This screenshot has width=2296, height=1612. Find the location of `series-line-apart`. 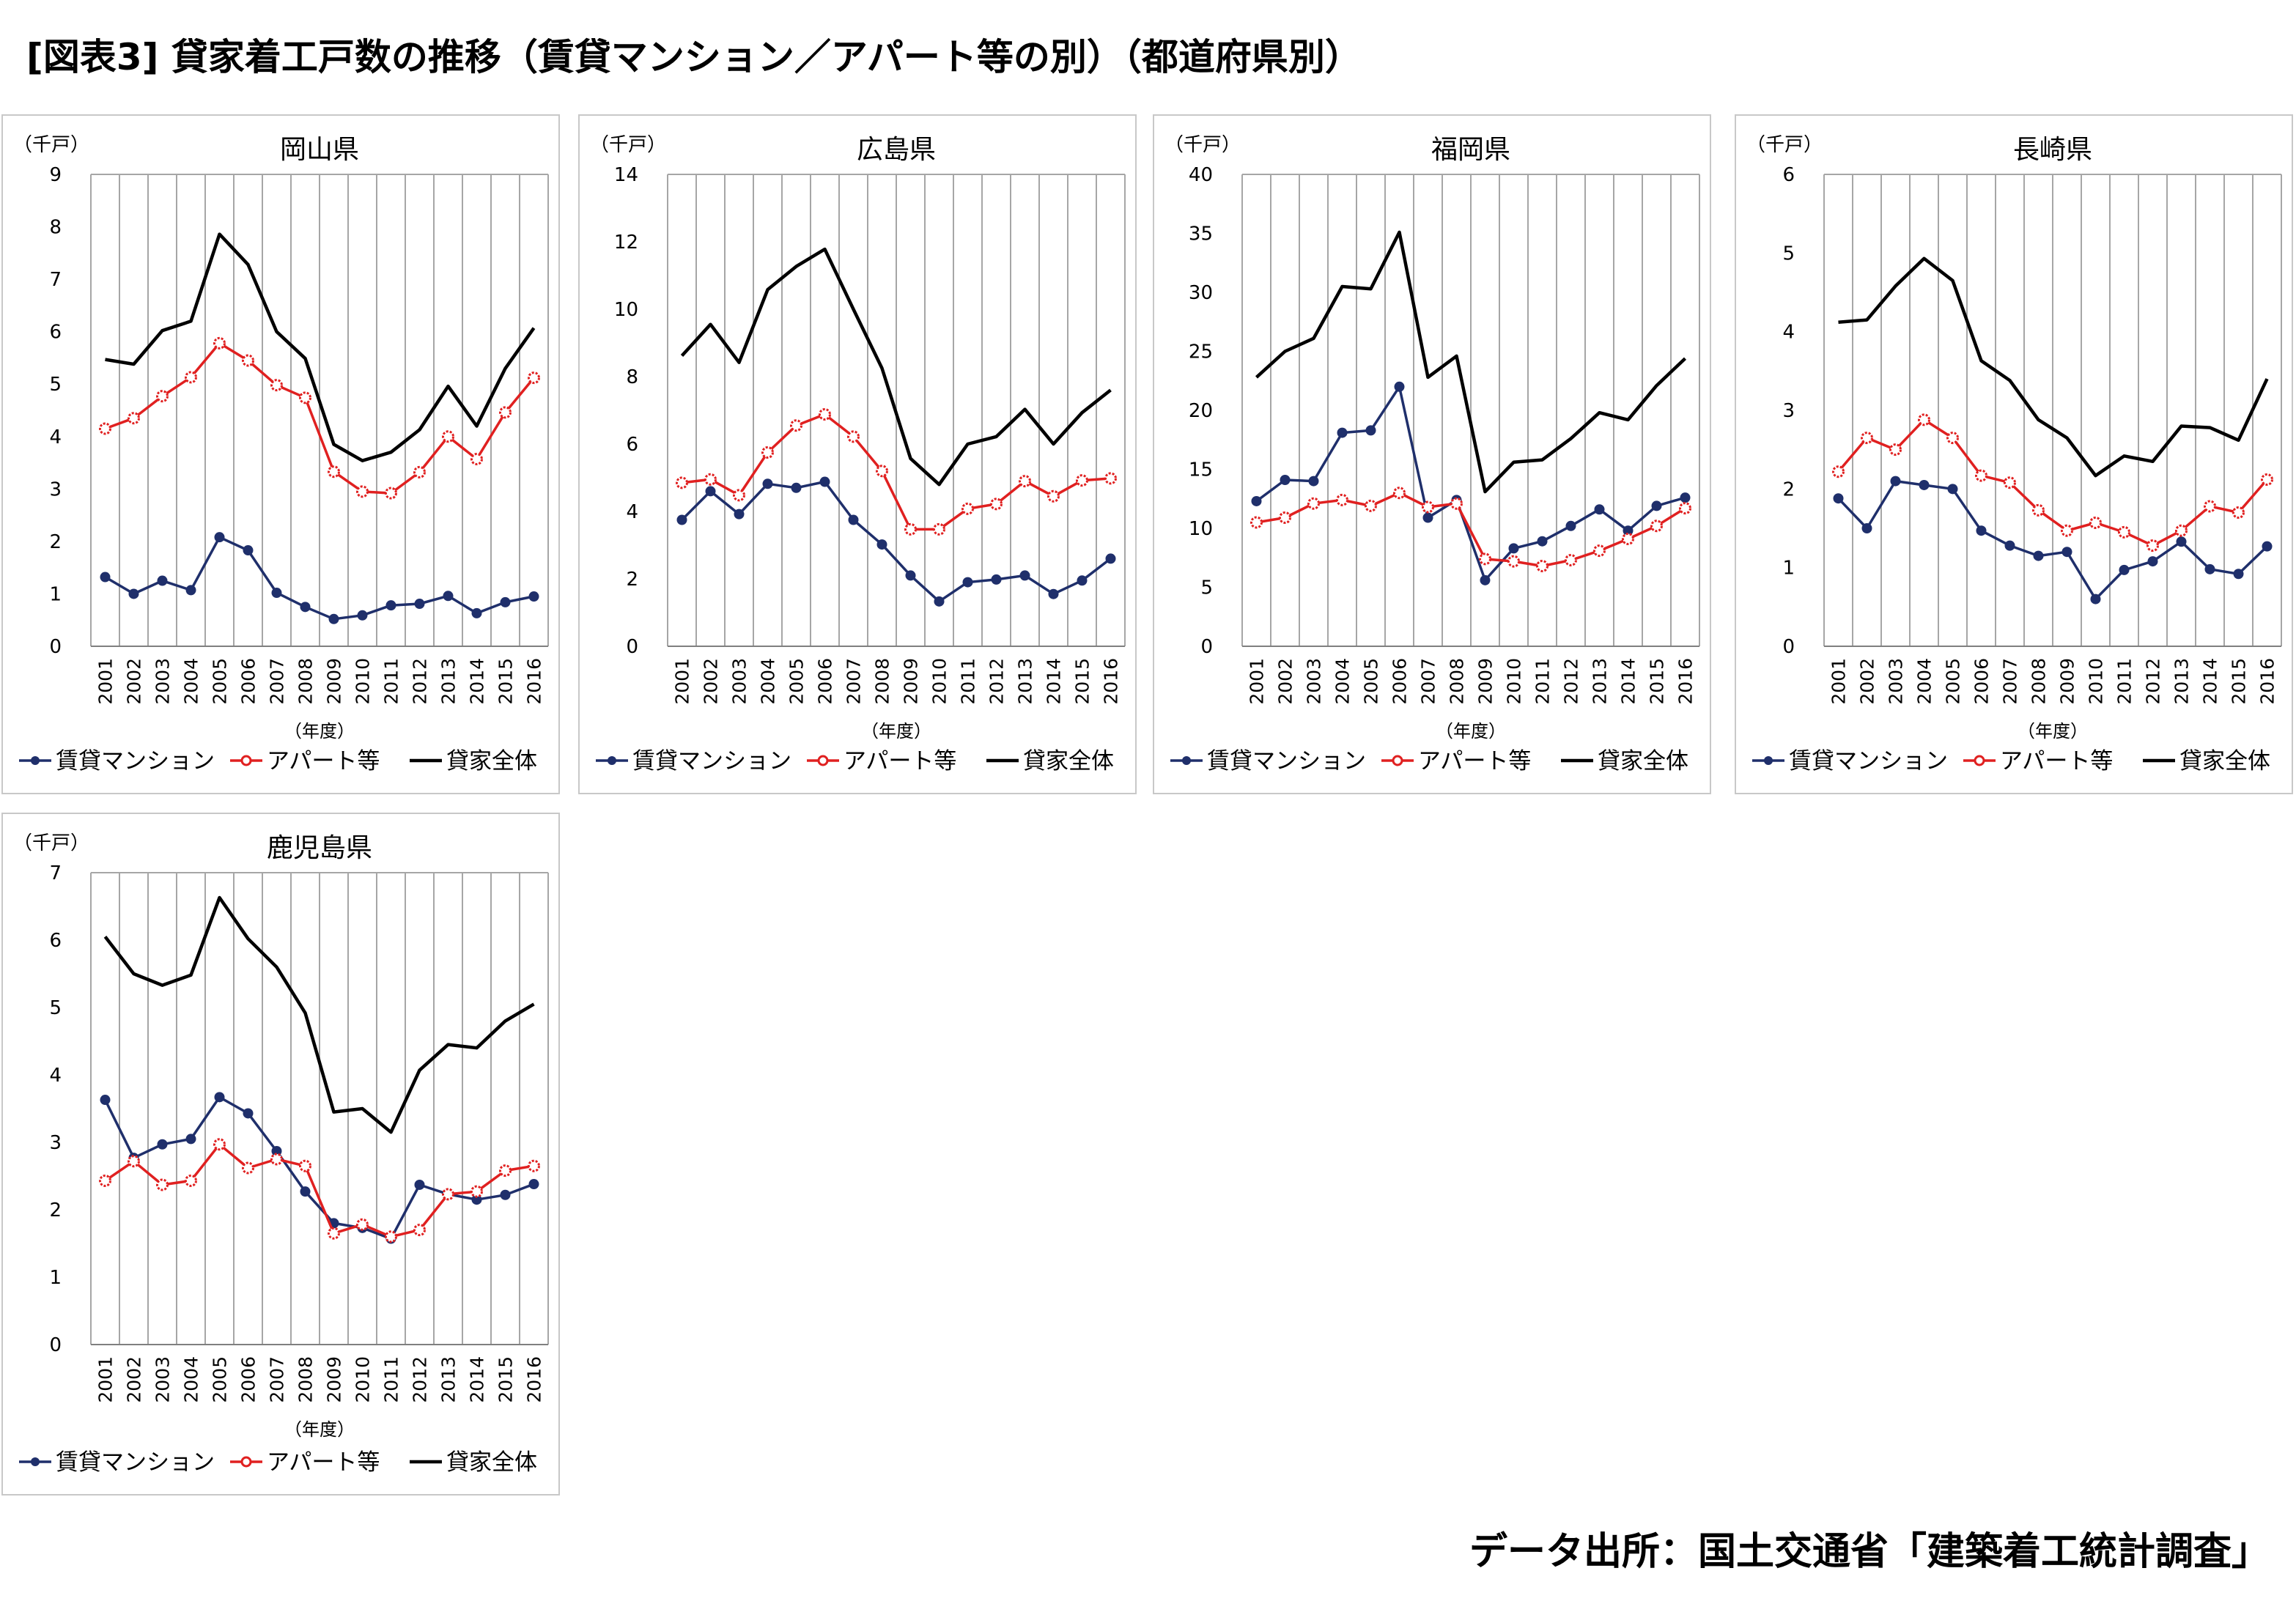

series-line-apart is located at coordinates (896, 472).